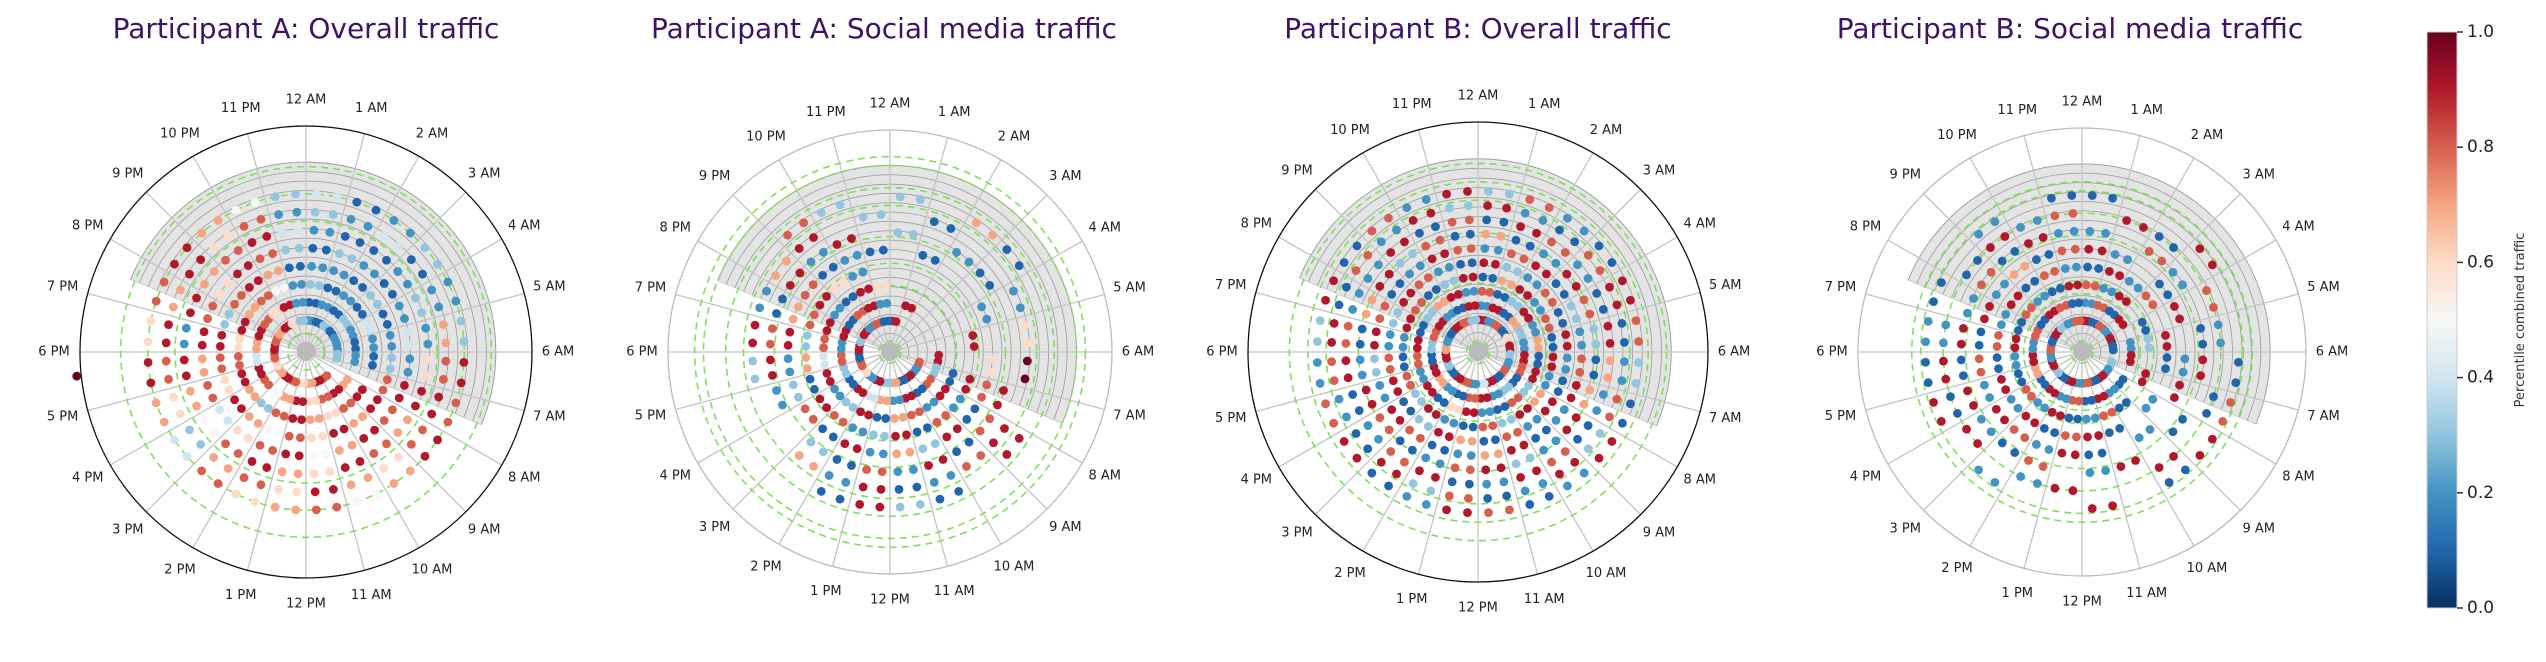 The height and width of the screenshot is (662, 2546). What do you see at coordinates (2146, 593) in the screenshot?
I see `theta-tick-label: 11 AM` at bounding box center [2146, 593].